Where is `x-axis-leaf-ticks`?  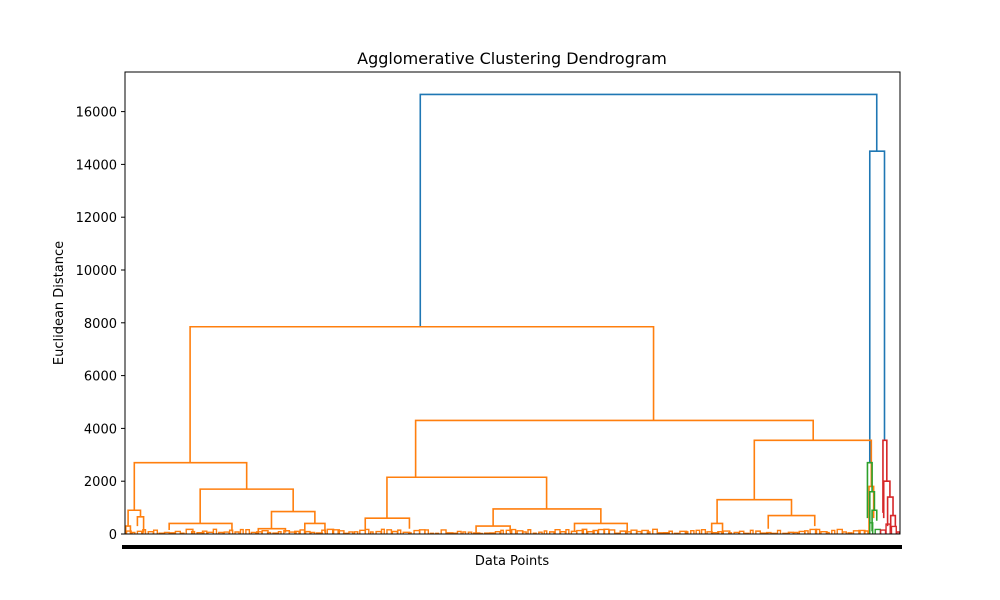 x-axis-leaf-ticks is located at coordinates (512, 547).